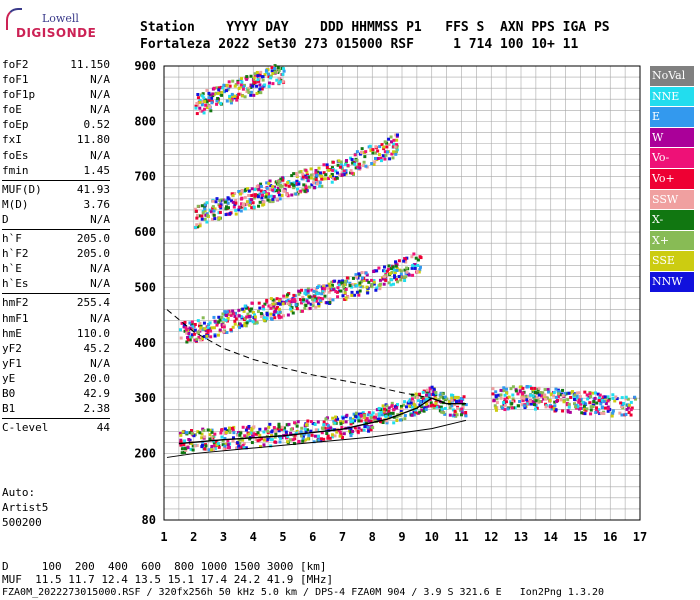 The image size is (700, 600). I want to click on param-value: 42.9, so click(97, 393).